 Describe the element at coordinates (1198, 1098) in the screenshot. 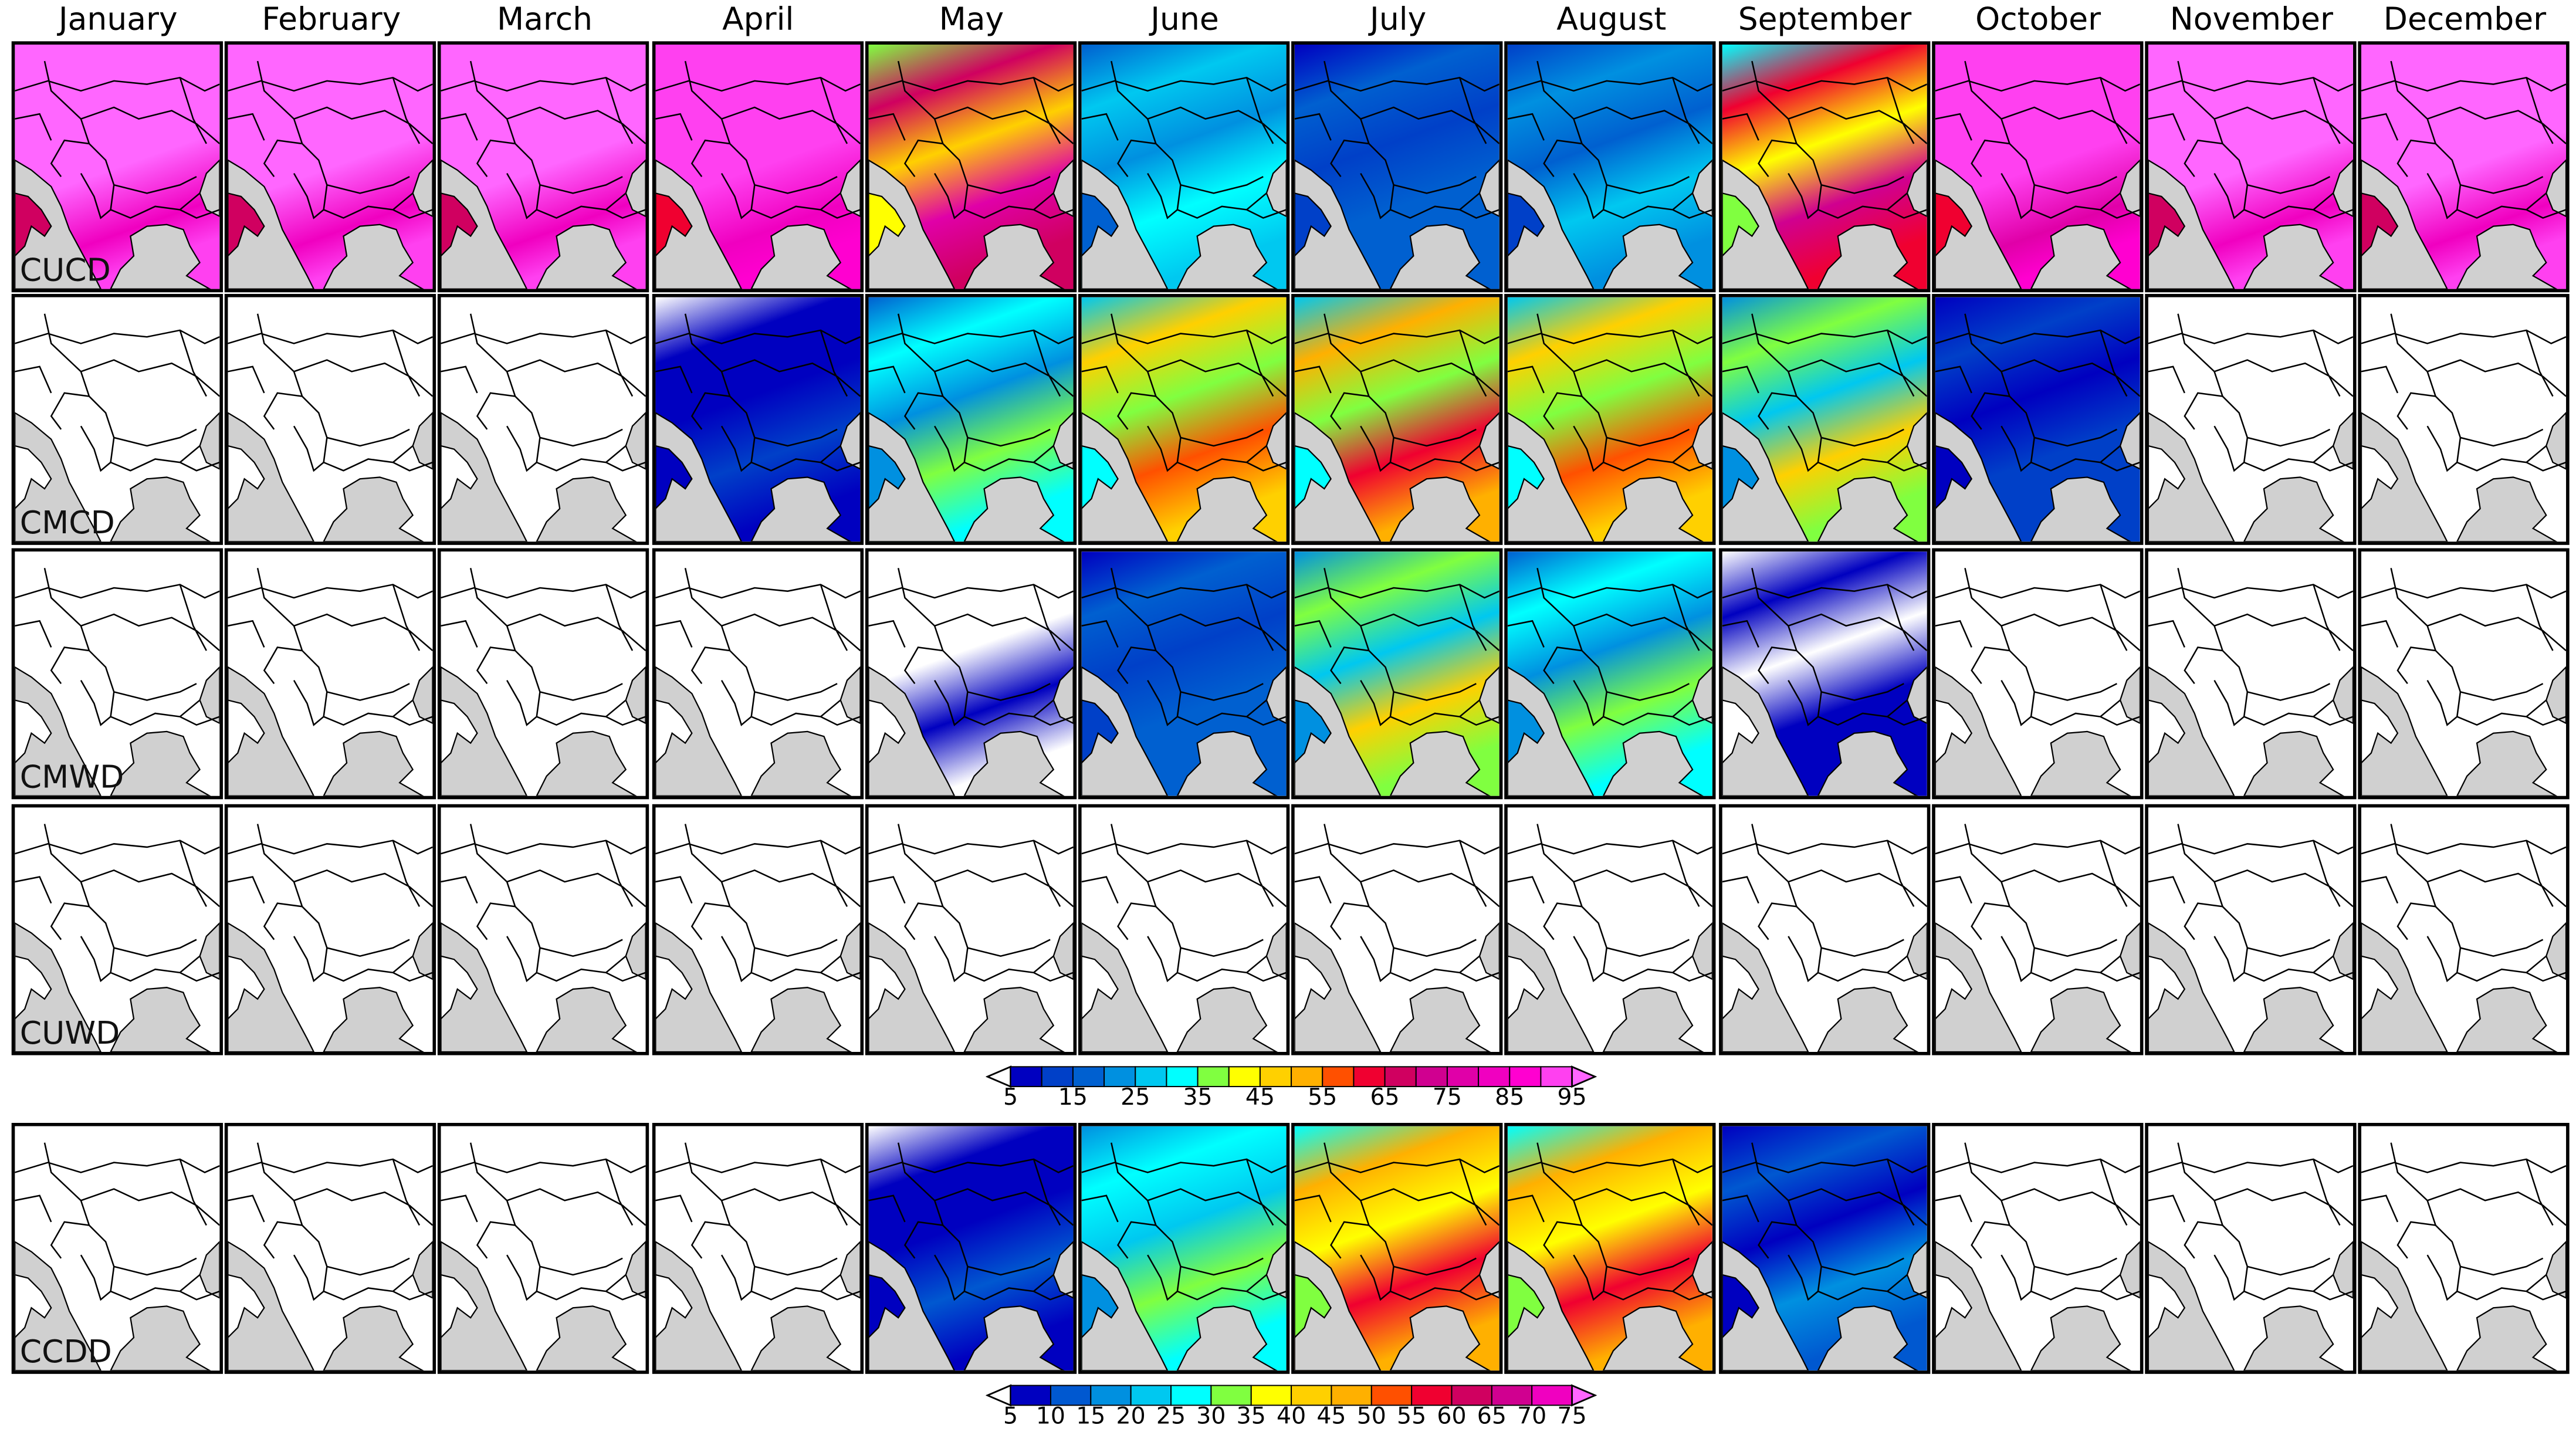

I see `colorbar-tick-label: 35` at that location.